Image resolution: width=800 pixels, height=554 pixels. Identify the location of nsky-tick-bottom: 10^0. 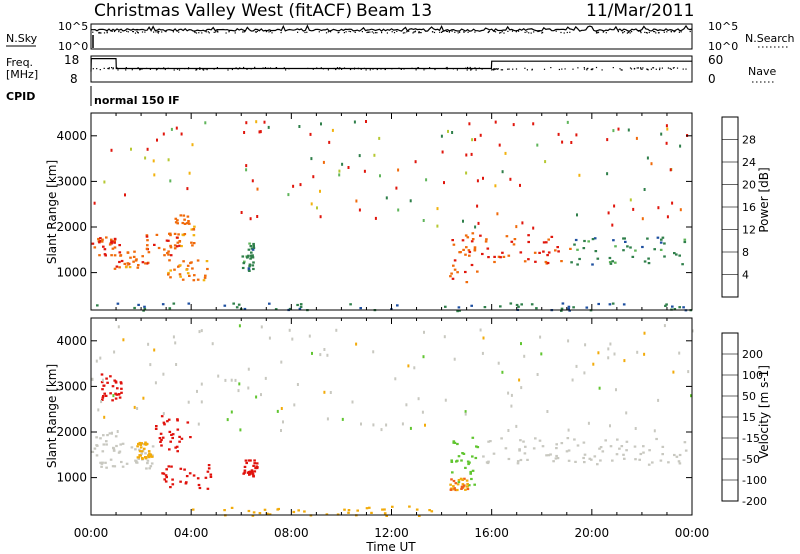
(73, 46).